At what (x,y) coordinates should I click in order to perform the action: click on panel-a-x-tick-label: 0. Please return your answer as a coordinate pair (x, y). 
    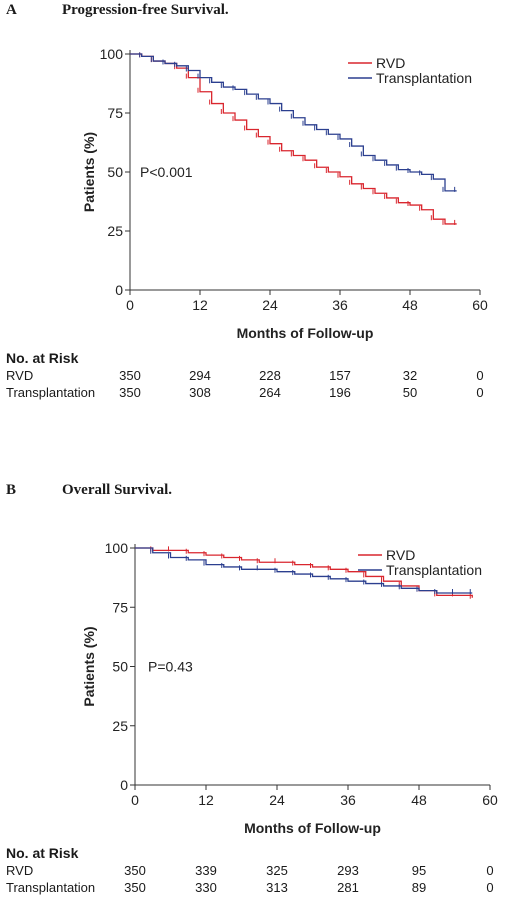
    Looking at the image, I should click on (130, 305).